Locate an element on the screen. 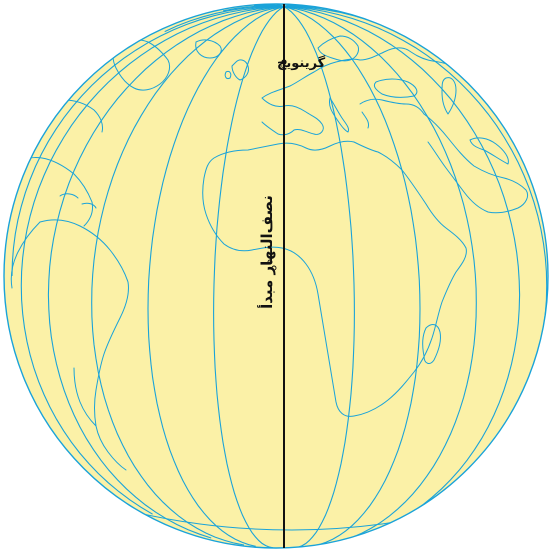 The width and height of the screenshot is (553, 552). arabia-coast is located at coordinates (476, 163).